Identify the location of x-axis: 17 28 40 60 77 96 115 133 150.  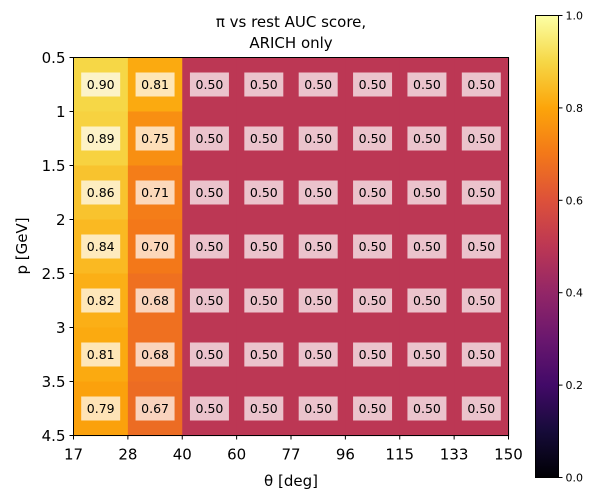
(293, 449).